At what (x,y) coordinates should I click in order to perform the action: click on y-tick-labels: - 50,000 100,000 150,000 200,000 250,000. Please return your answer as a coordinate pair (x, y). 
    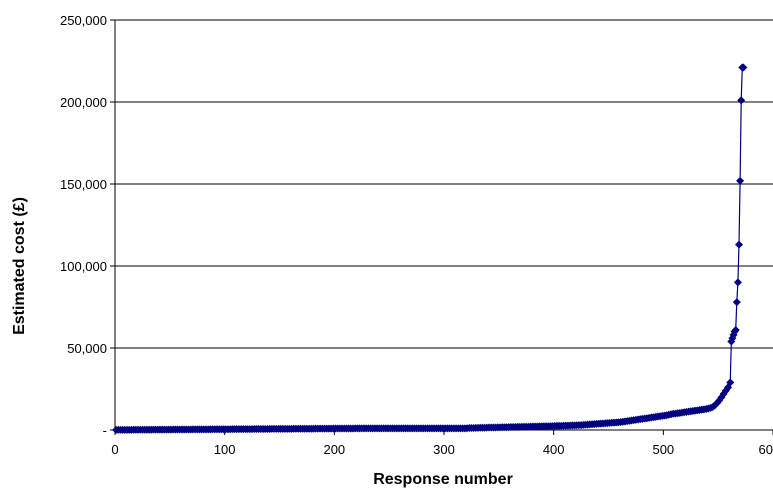
    Looking at the image, I should click on (83, 225).